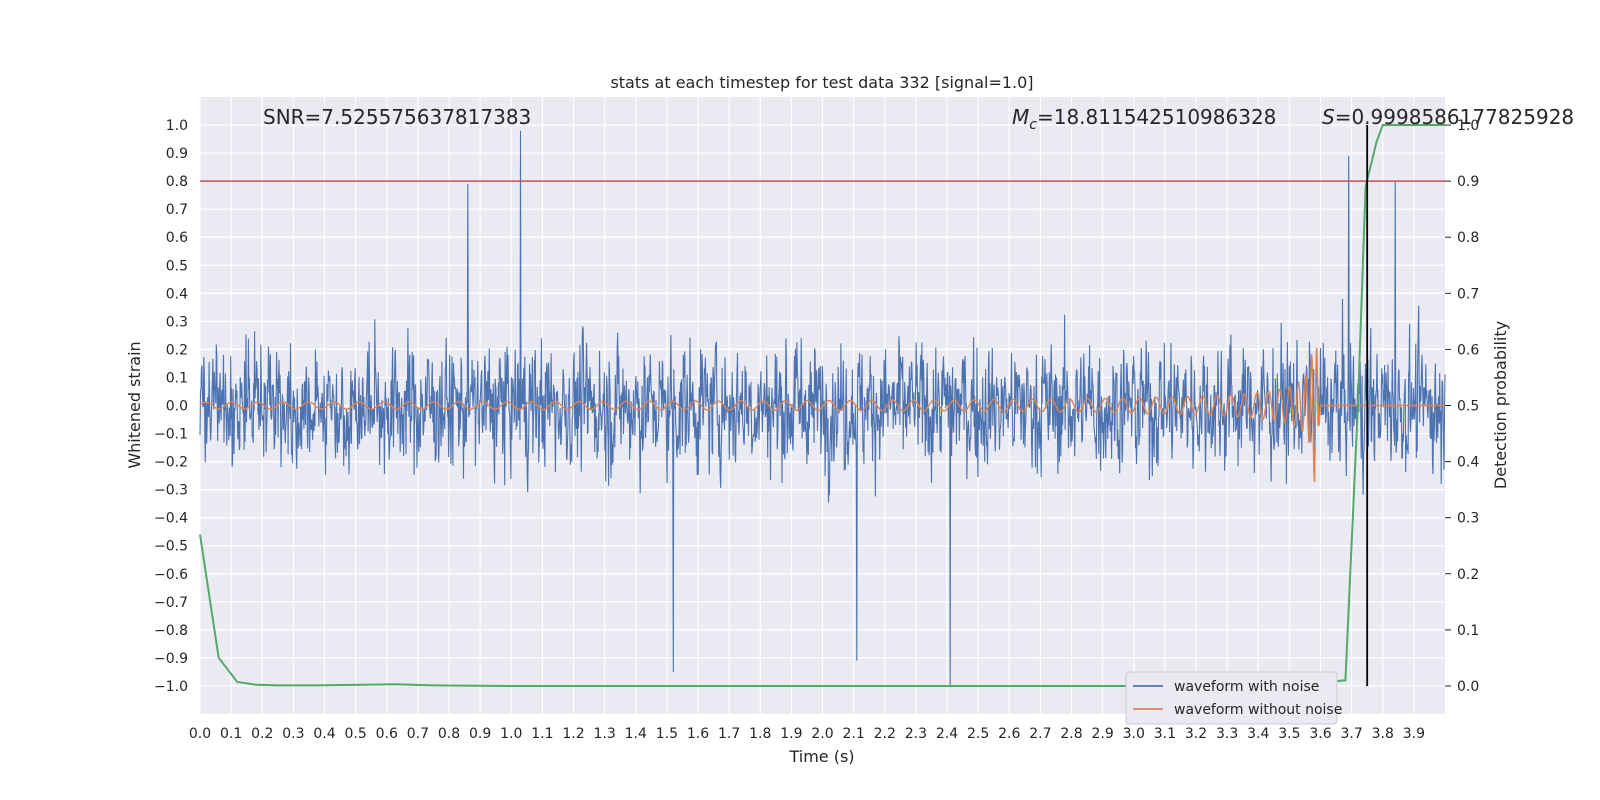 The image size is (1600, 800). What do you see at coordinates (1454, 117) in the screenshot?
I see `score-value: =0.9998586177825928` at bounding box center [1454, 117].